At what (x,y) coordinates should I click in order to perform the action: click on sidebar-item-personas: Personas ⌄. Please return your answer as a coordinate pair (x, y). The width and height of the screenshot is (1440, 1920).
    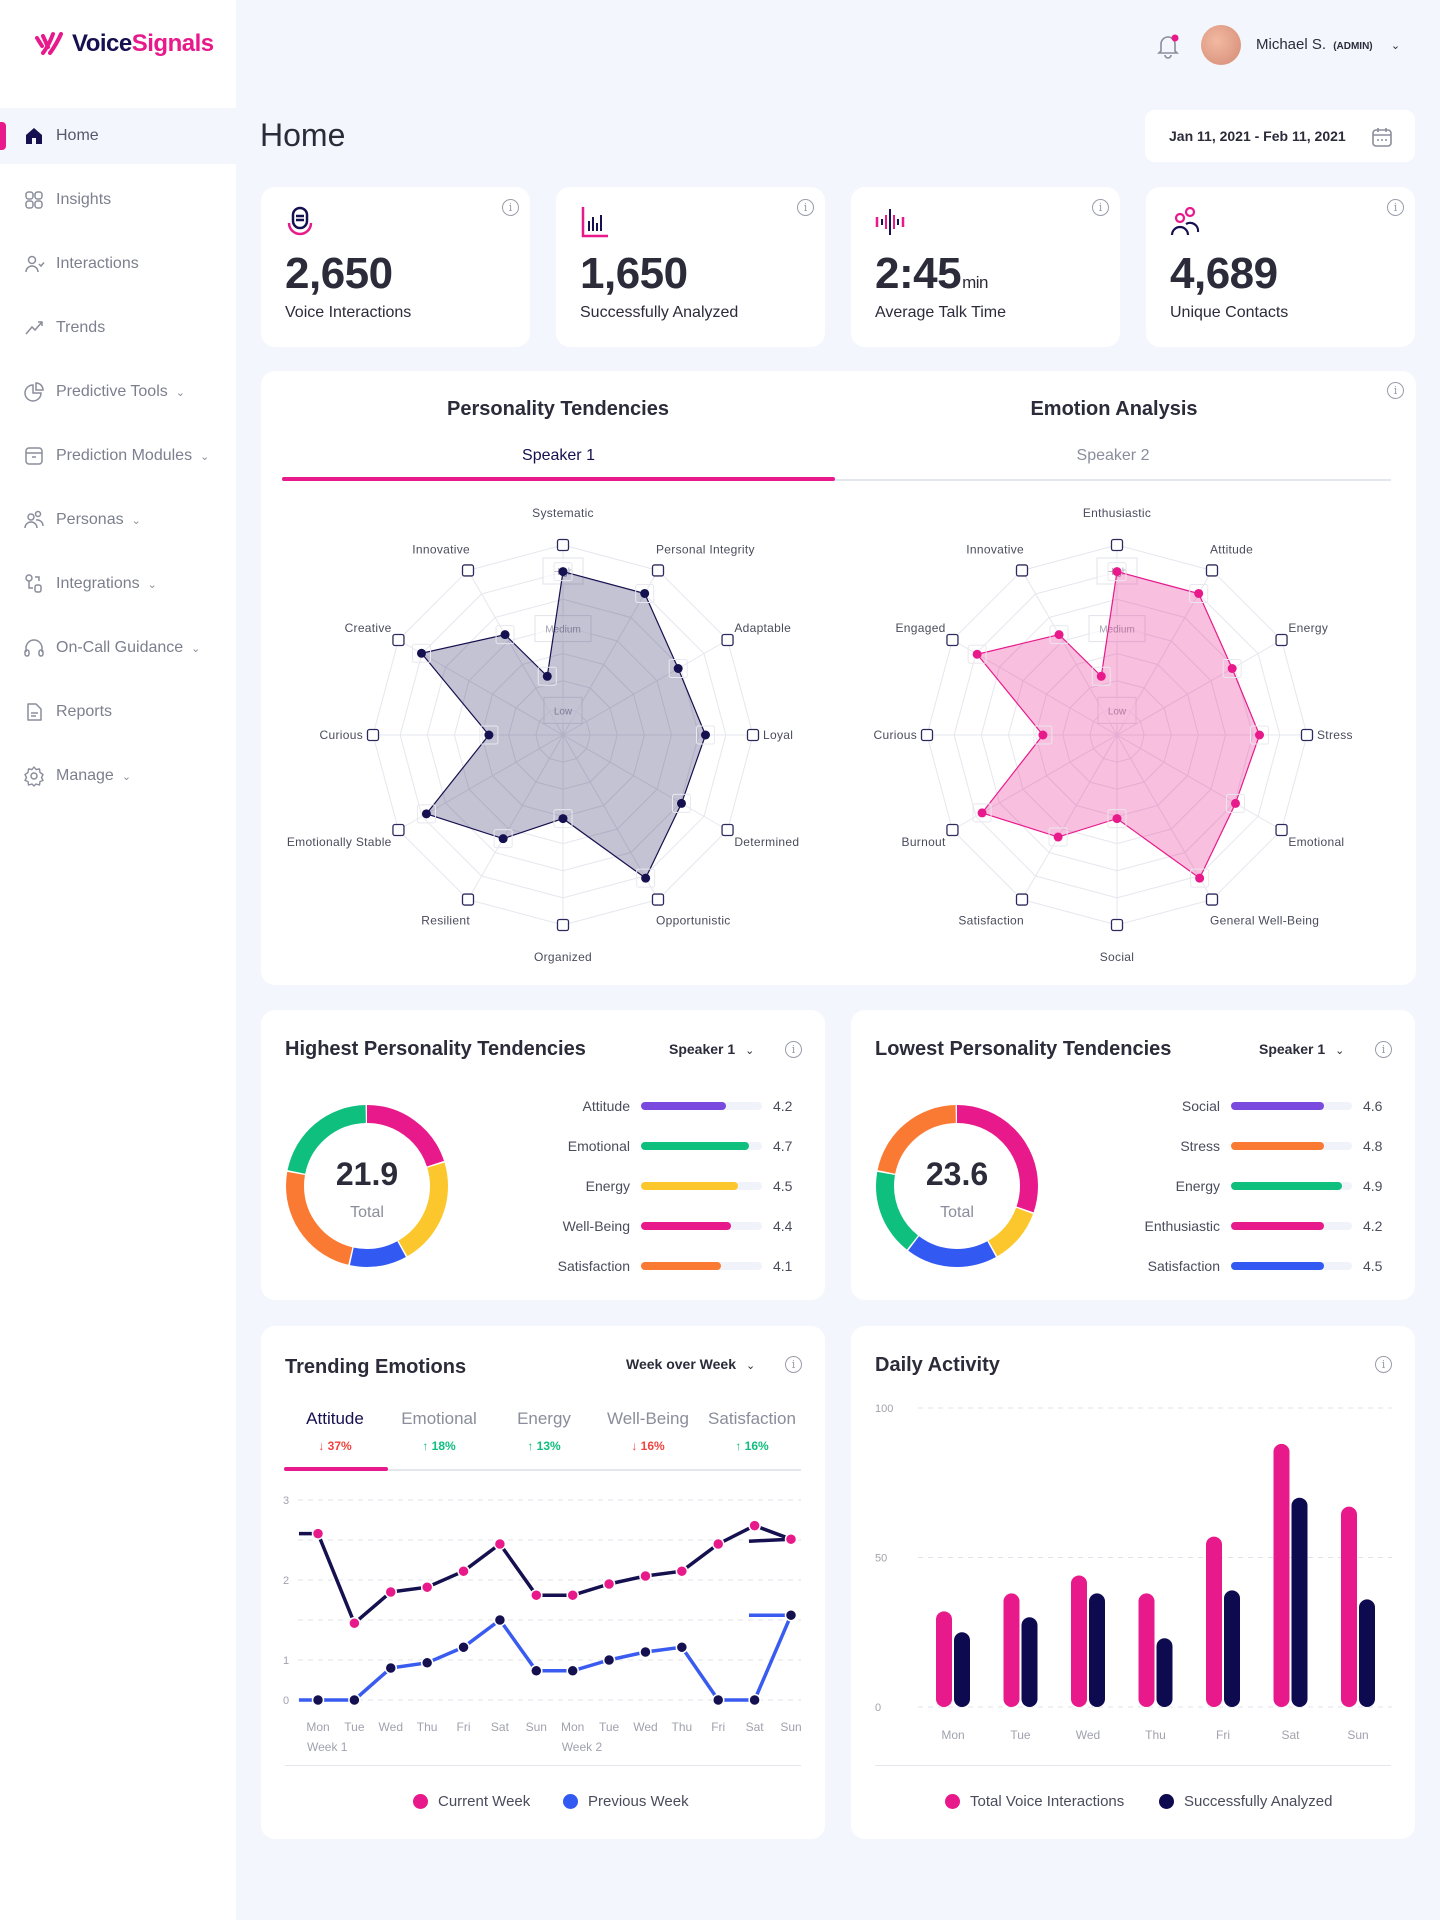
    Looking at the image, I should click on (118, 520).